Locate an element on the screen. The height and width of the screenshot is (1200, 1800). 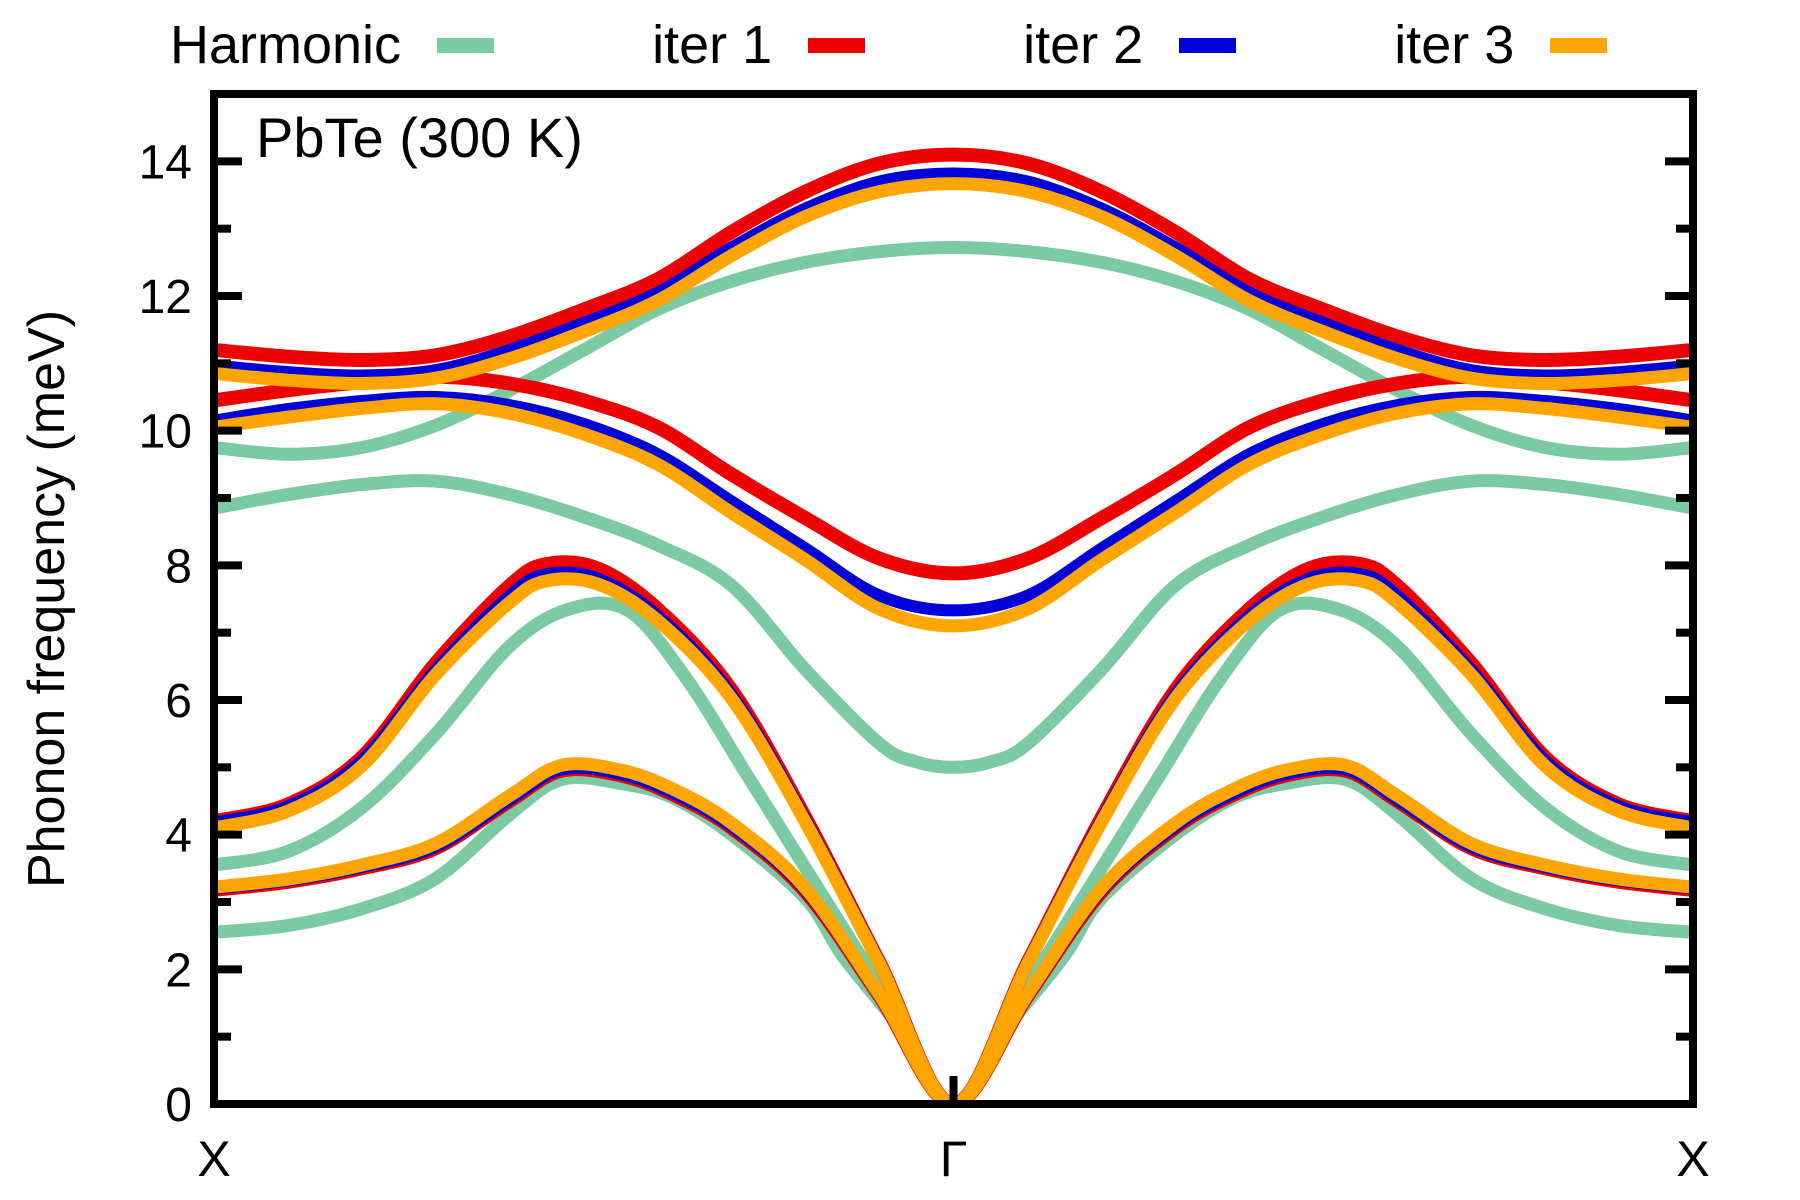
y-tick-label: 12 is located at coordinates (165, 297).